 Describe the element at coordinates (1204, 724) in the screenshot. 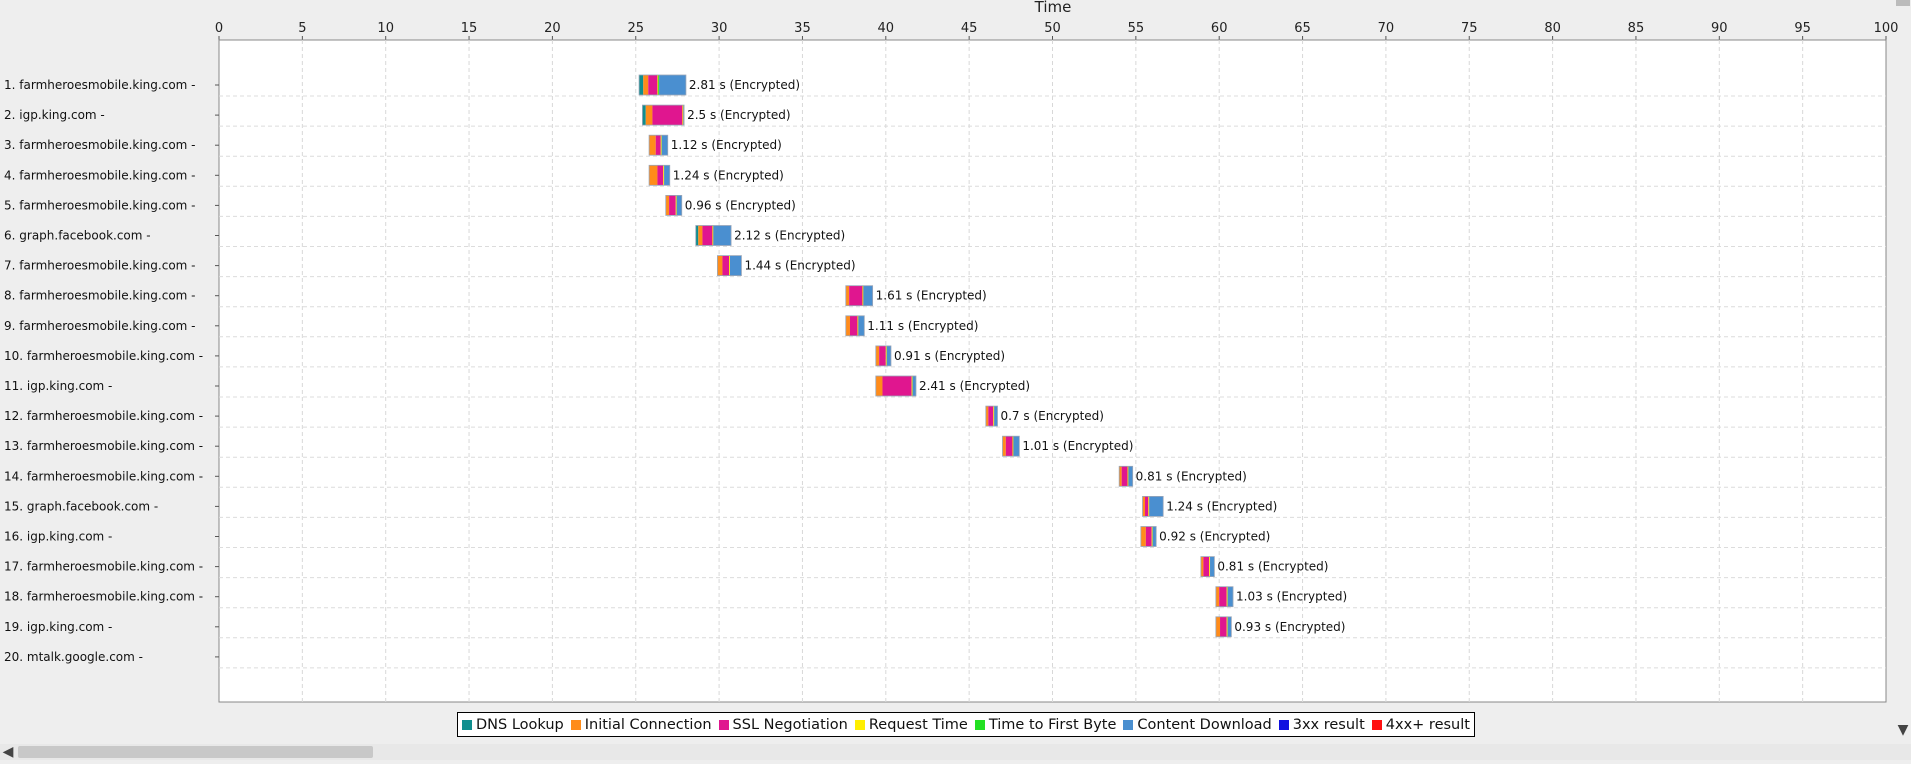

I see `legend-label: Content Download` at that location.